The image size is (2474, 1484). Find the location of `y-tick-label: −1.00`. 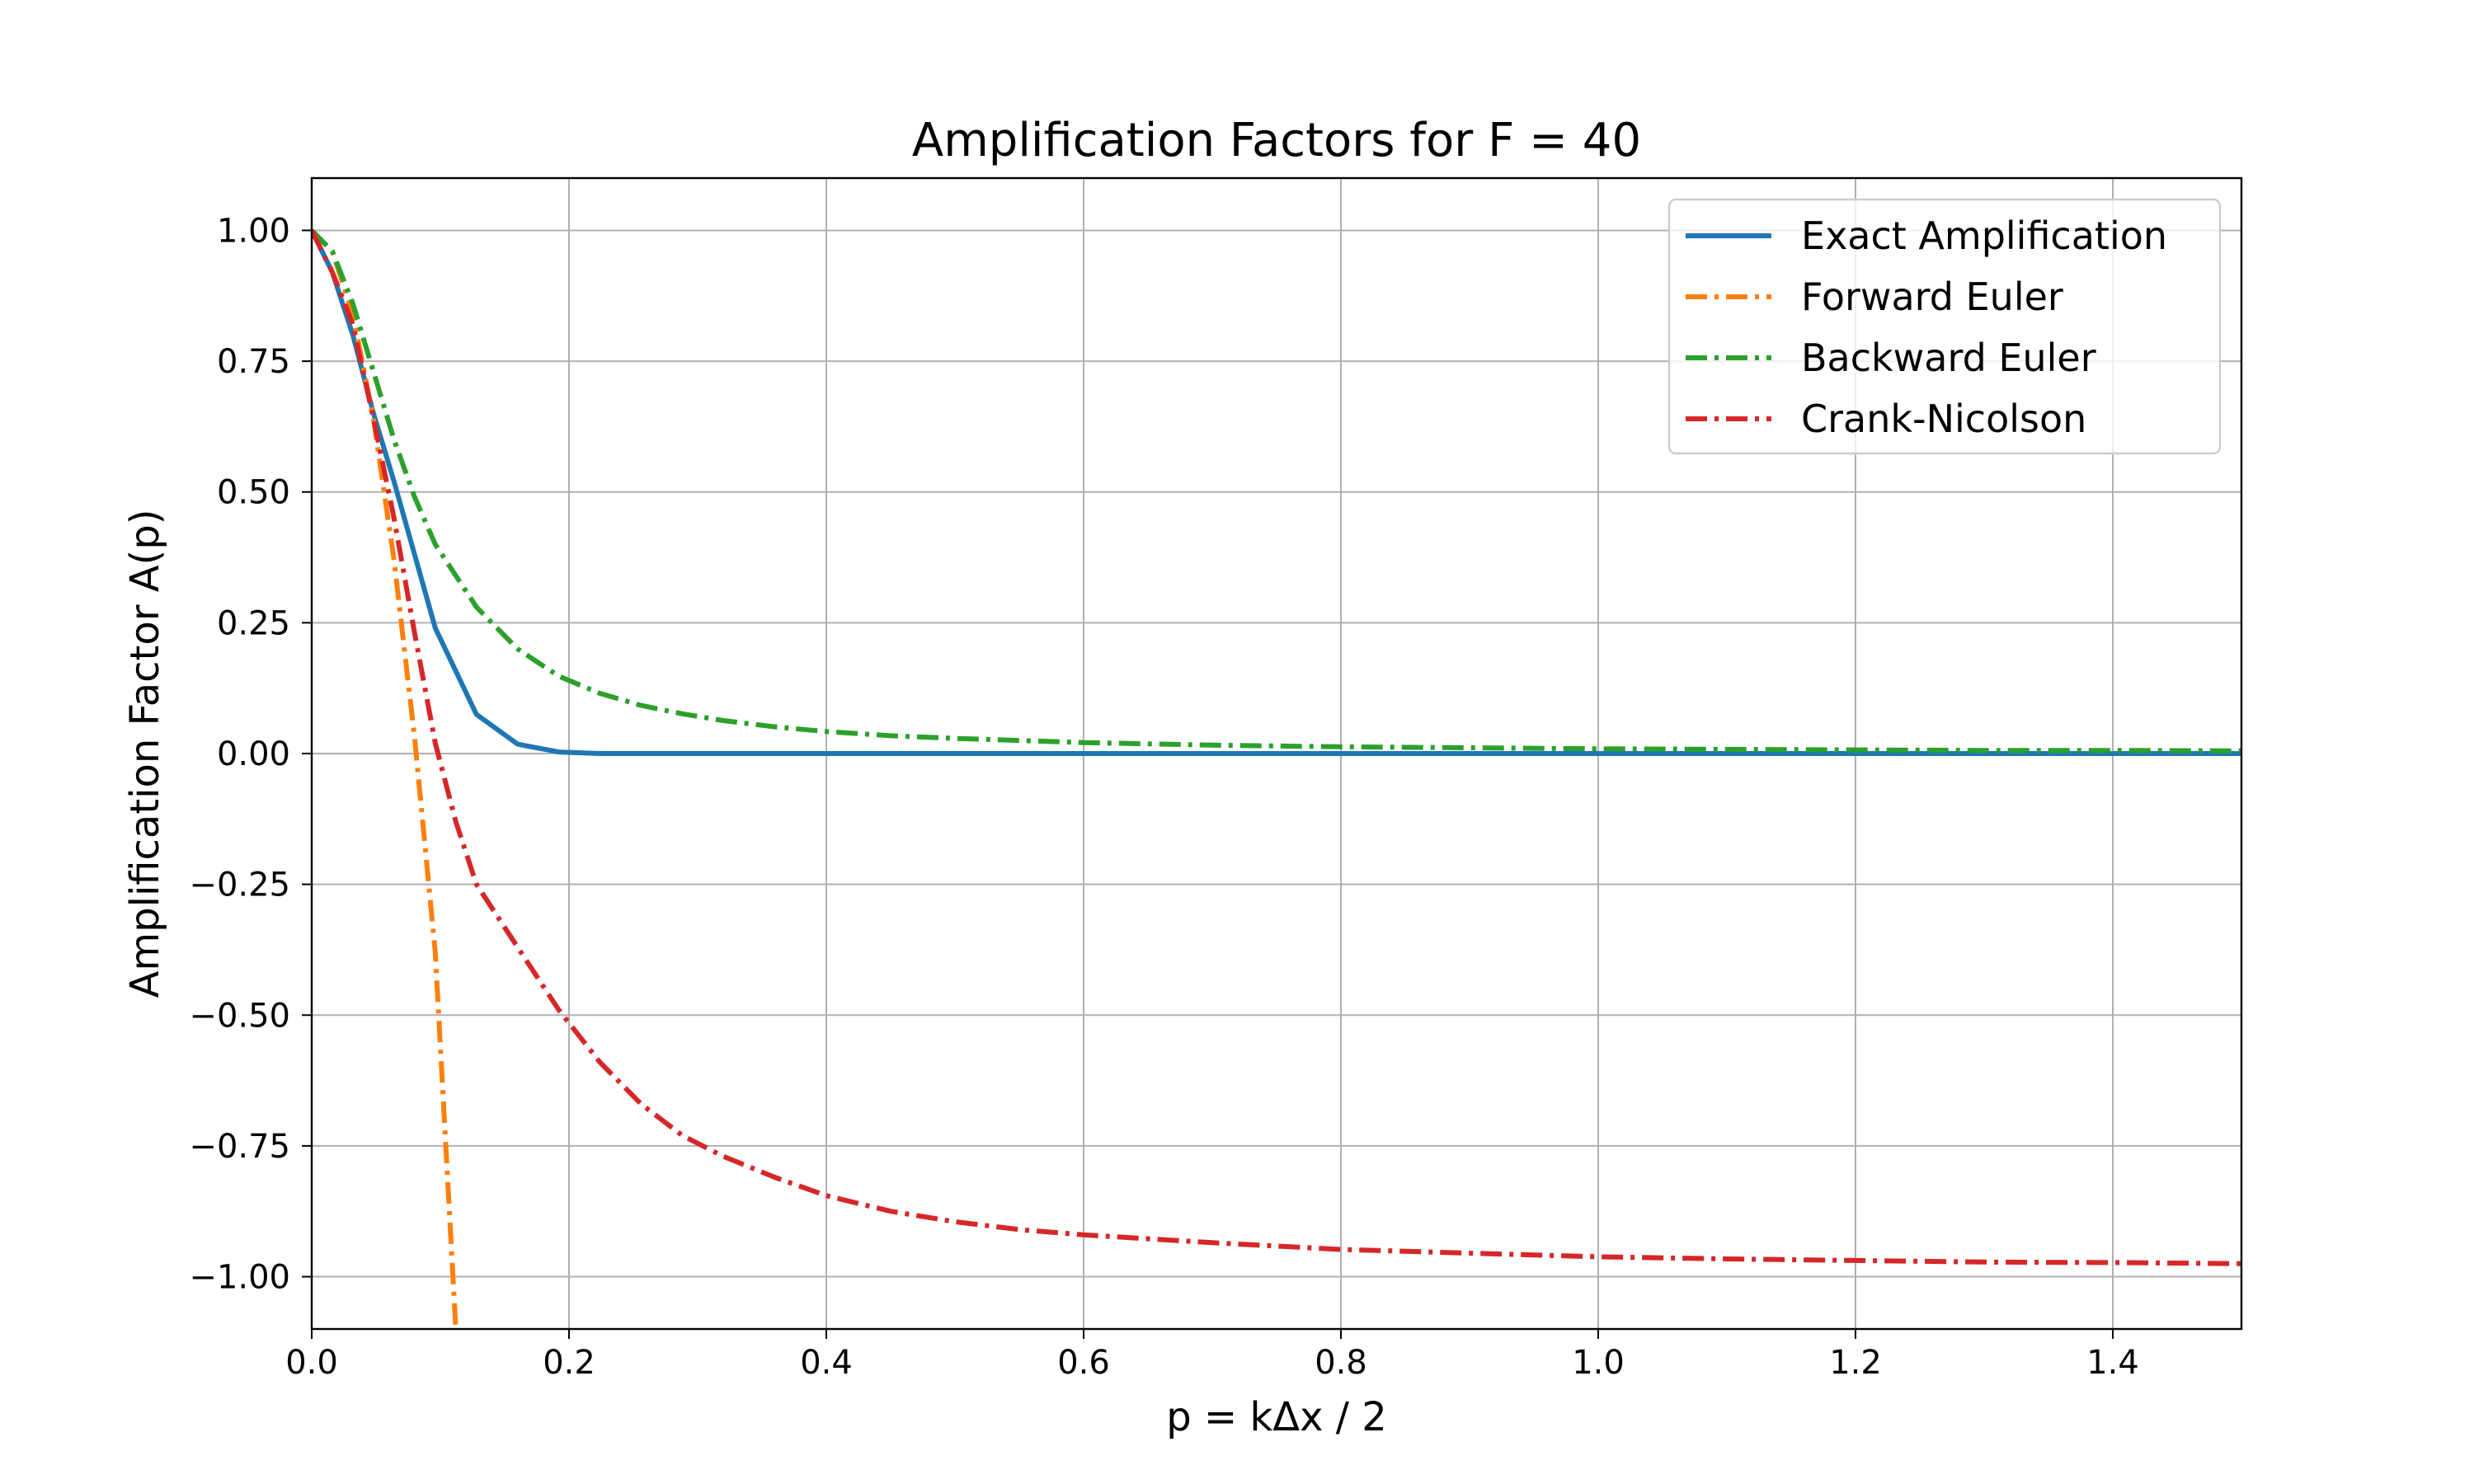

y-tick-label: −1.00 is located at coordinates (239, 1278).